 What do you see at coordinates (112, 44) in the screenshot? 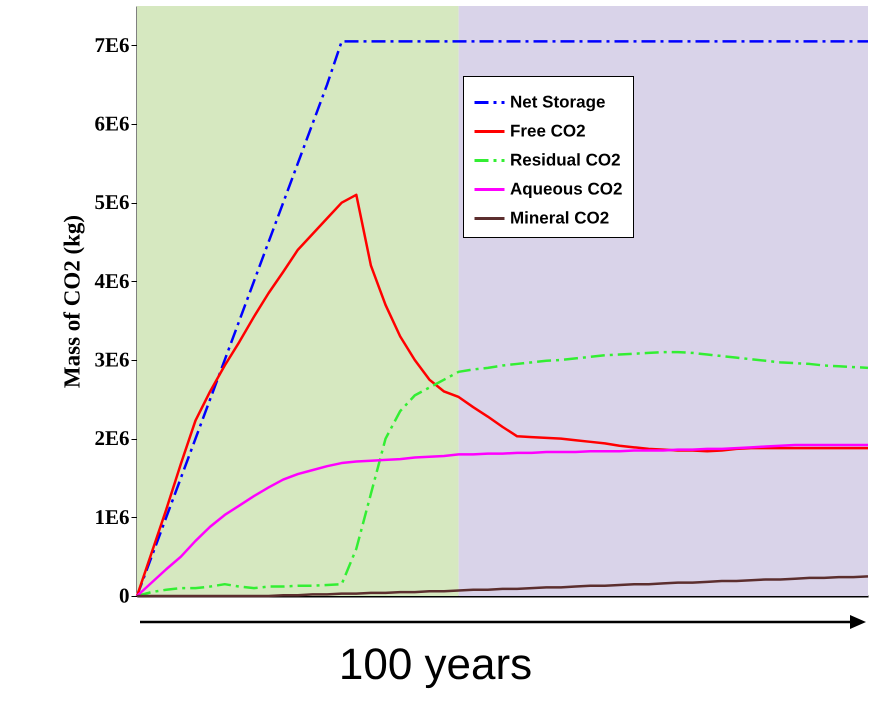
I see `y-tick-label: 7E6` at bounding box center [112, 44].